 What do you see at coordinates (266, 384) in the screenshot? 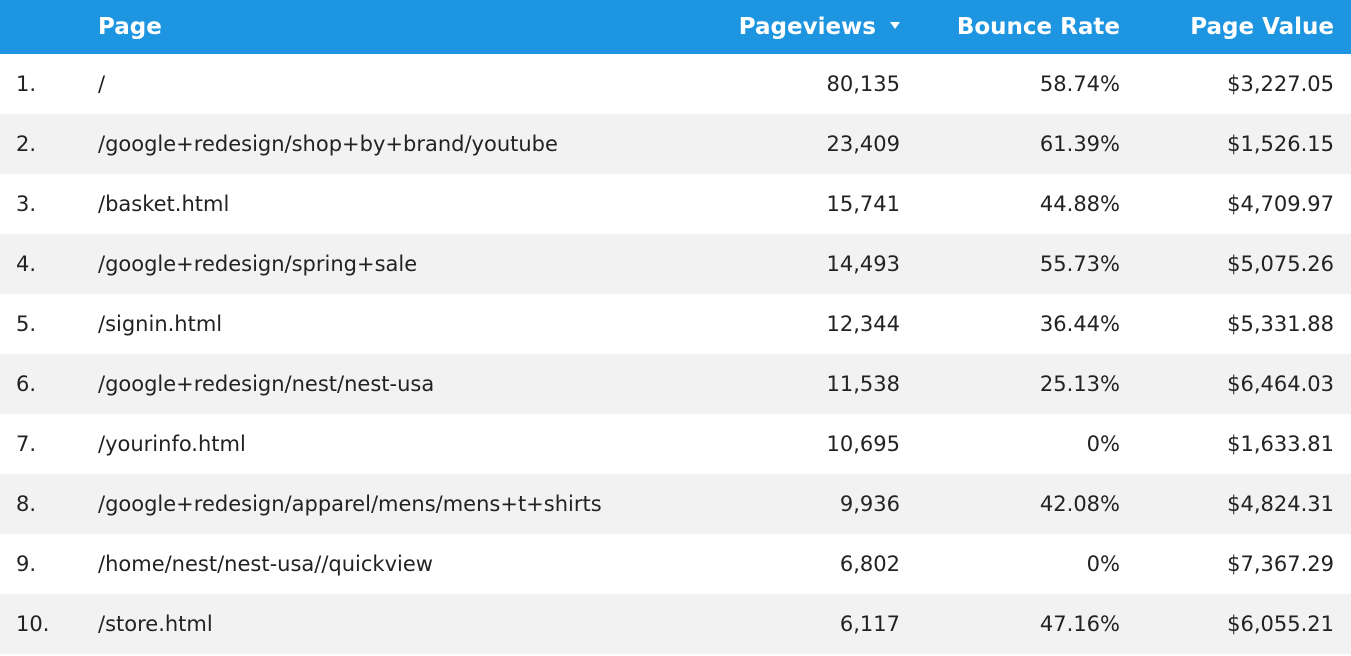
I see `row-page-path: /google+redesign/nest/nest-usa` at bounding box center [266, 384].